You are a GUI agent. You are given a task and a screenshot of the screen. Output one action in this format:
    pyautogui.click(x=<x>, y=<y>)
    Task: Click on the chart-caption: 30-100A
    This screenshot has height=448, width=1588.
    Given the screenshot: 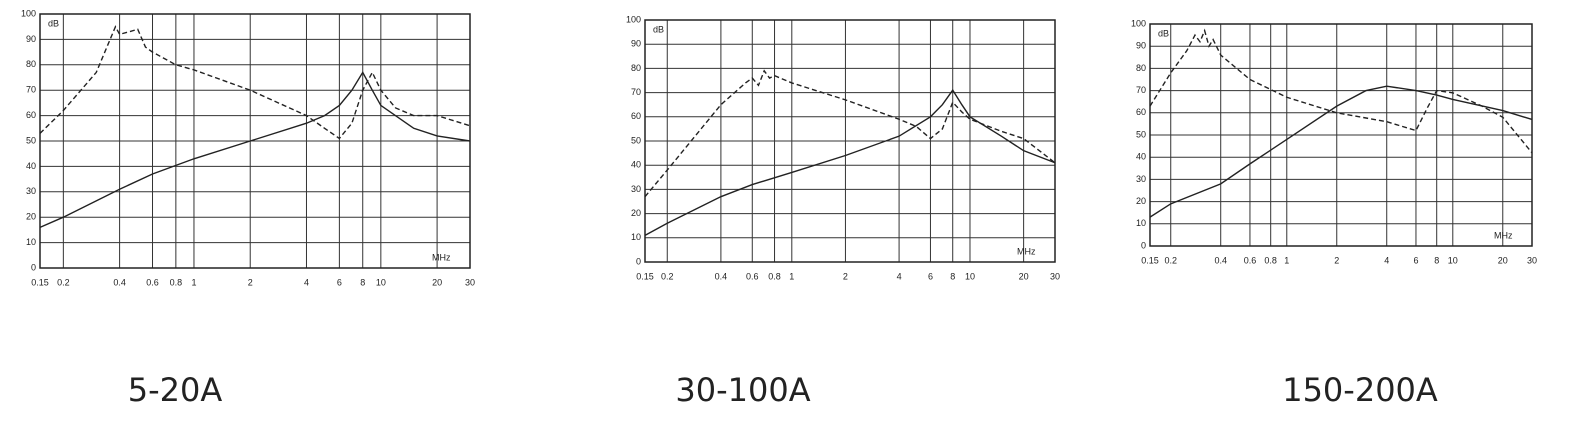 What is the action you would take?
    pyautogui.click(x=742, y=390)
    